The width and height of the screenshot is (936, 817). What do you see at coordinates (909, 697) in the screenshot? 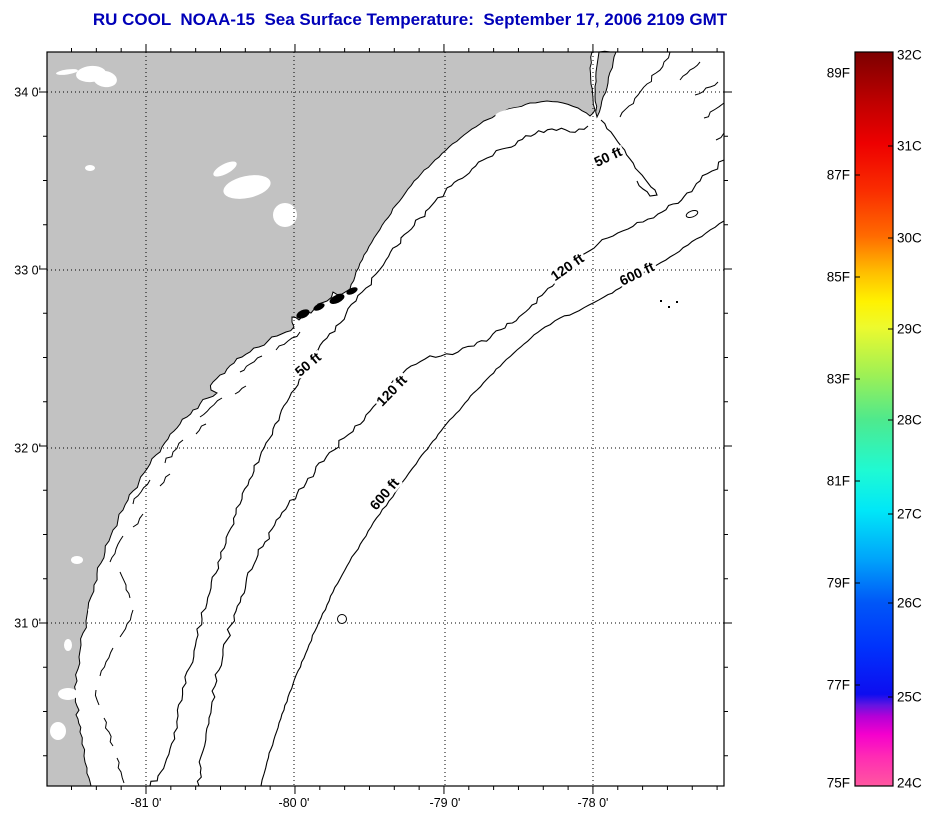
I see `colorbar-label-c: 25C` at bounding box center [909, 697].